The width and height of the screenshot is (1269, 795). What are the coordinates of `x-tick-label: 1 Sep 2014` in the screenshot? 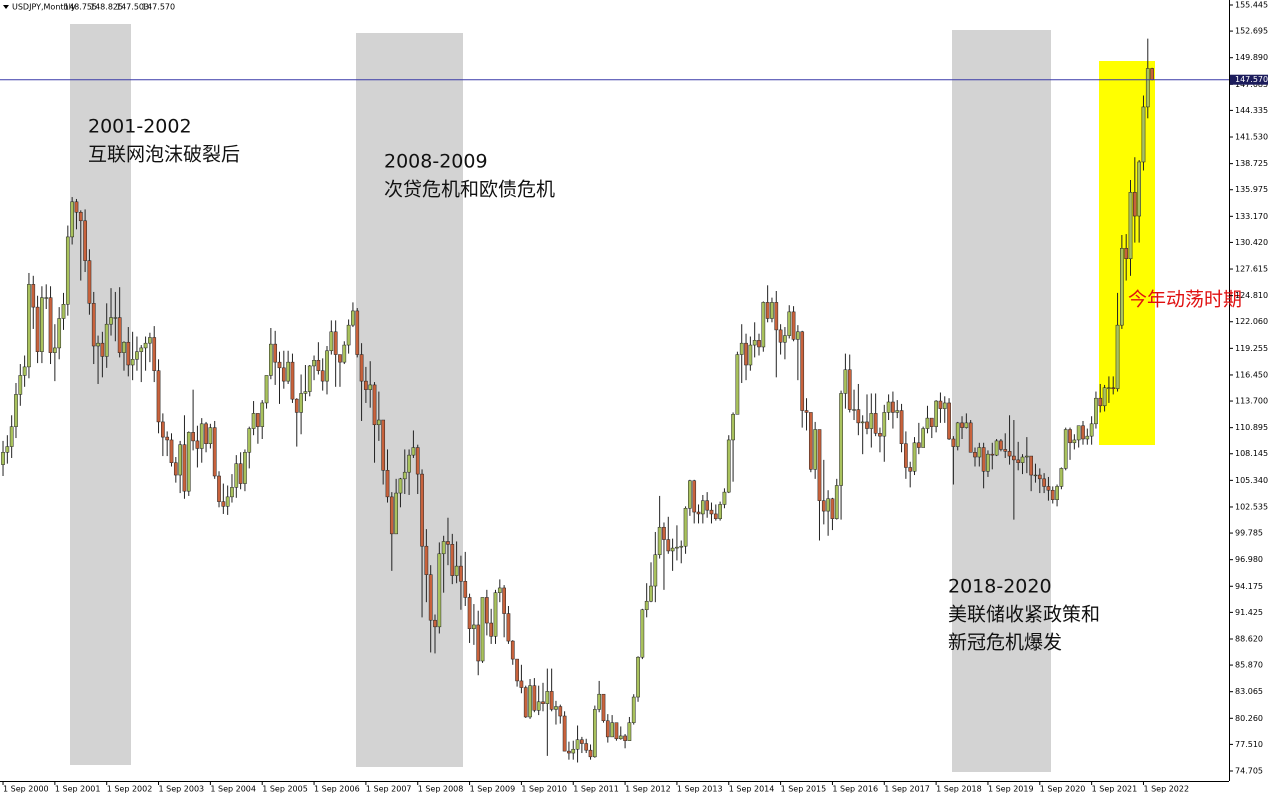 It's located at (752, 789).